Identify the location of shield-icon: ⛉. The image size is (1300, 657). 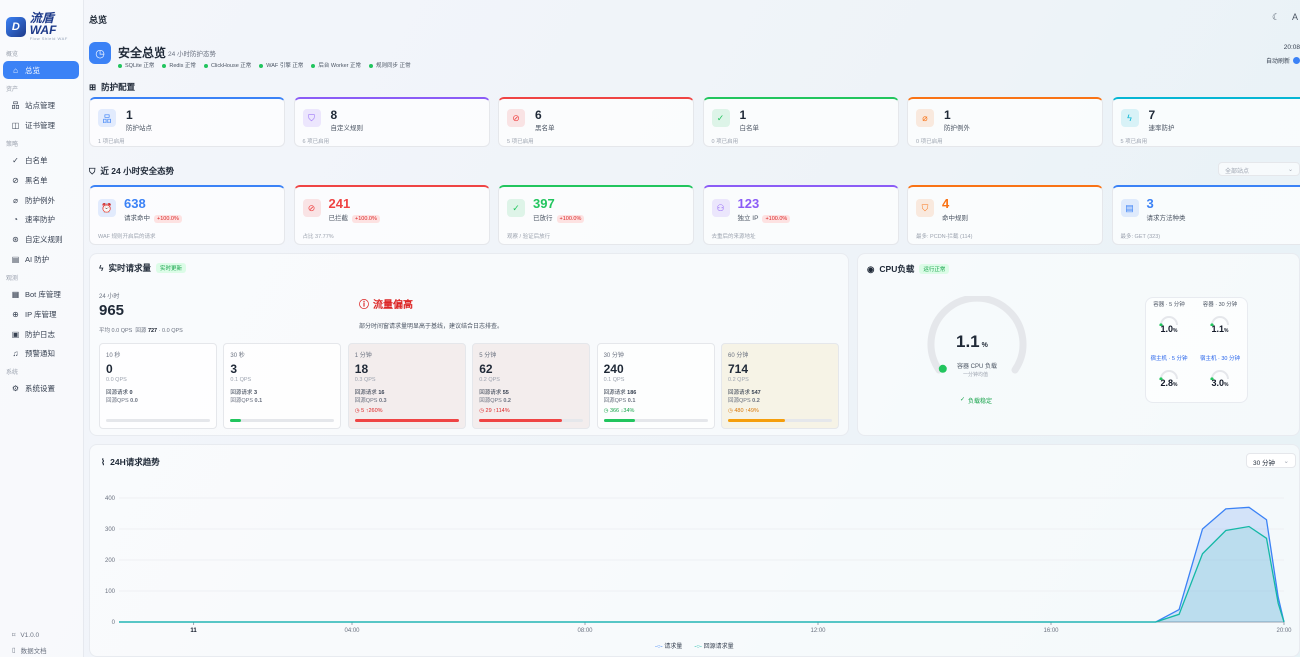
(925, 208).